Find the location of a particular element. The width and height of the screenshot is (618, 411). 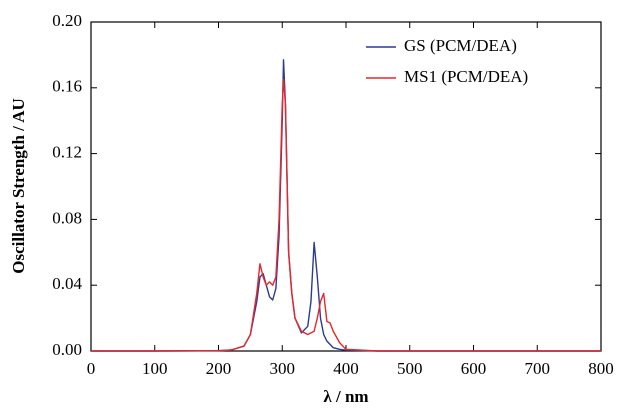

x-tick-label: 200 is located at coordinates (219, 368).